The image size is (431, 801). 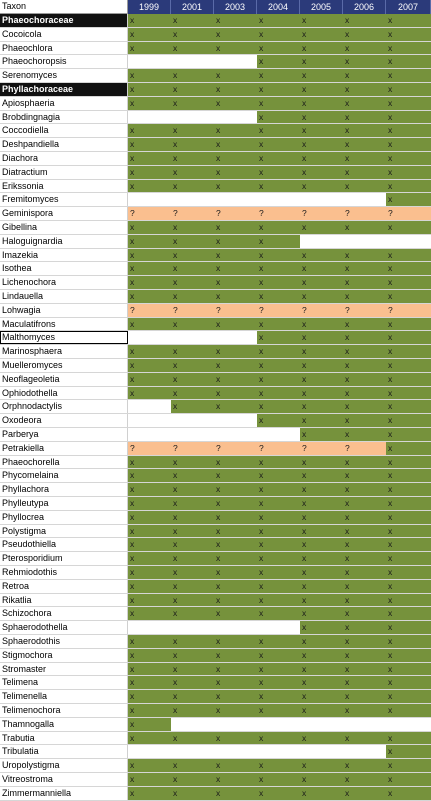 What do you see at coordinates (64, 558) in the screenshot?
I see `taxon-name-cell: Pterosporidium` at bounding box center [64, 558].